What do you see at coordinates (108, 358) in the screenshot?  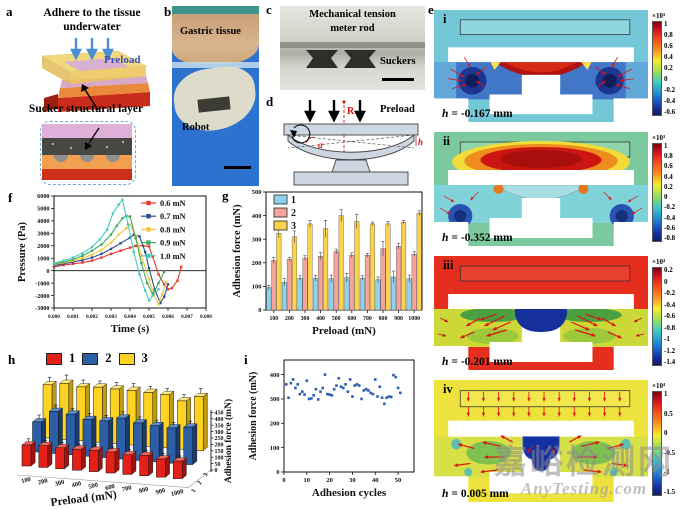 I see `legend-label-2: 2` at bounding box center [108, 358].